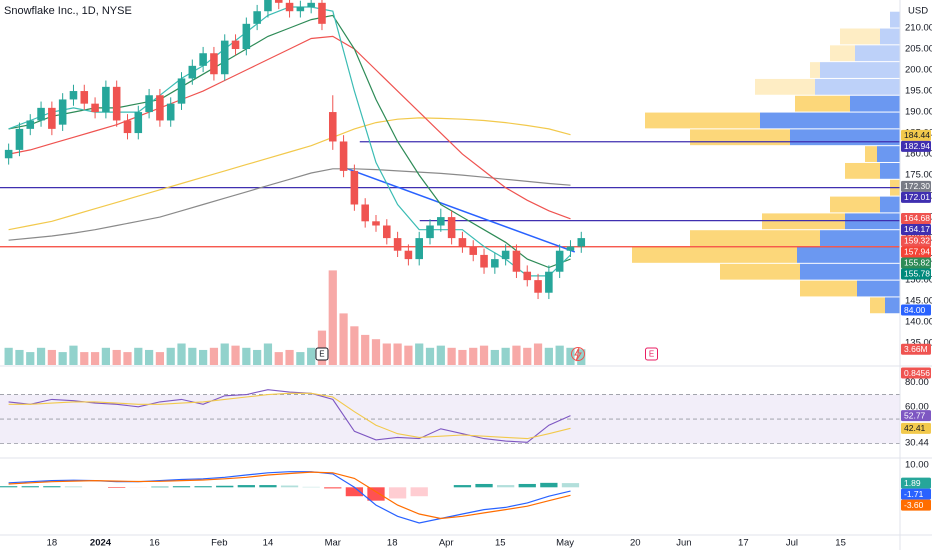  Describe the element at coordinates (915, 310) in the screenshot. I see `price-badge-label: 84.00` at that location.